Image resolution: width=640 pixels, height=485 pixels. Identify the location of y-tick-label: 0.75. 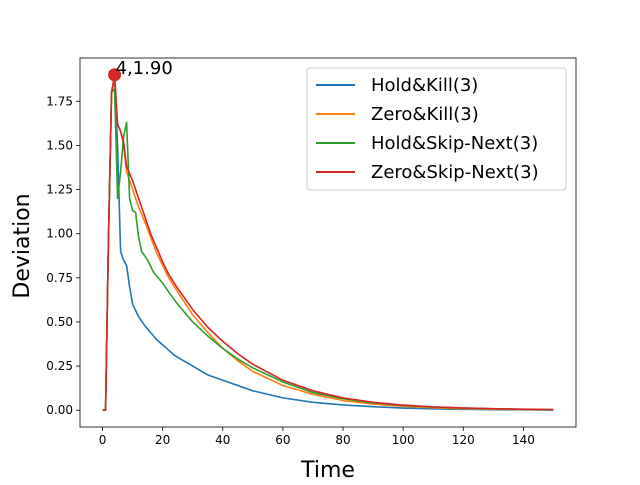
(59, 278).